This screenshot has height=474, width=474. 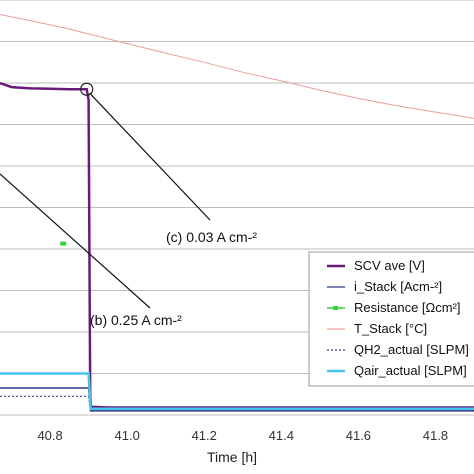 What do you see at coordinates (281, 435) in the screenshot?
I see `x-tick-label: 41.4` at bounding box center [281, 435].